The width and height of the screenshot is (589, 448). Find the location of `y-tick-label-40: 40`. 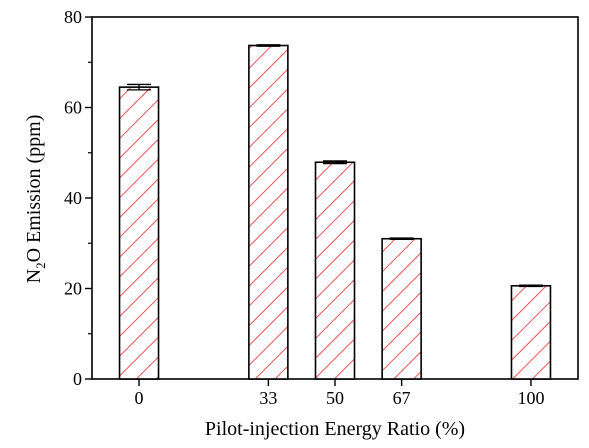

y-tick-label-40: 40 is located at coordinates (73, 198).